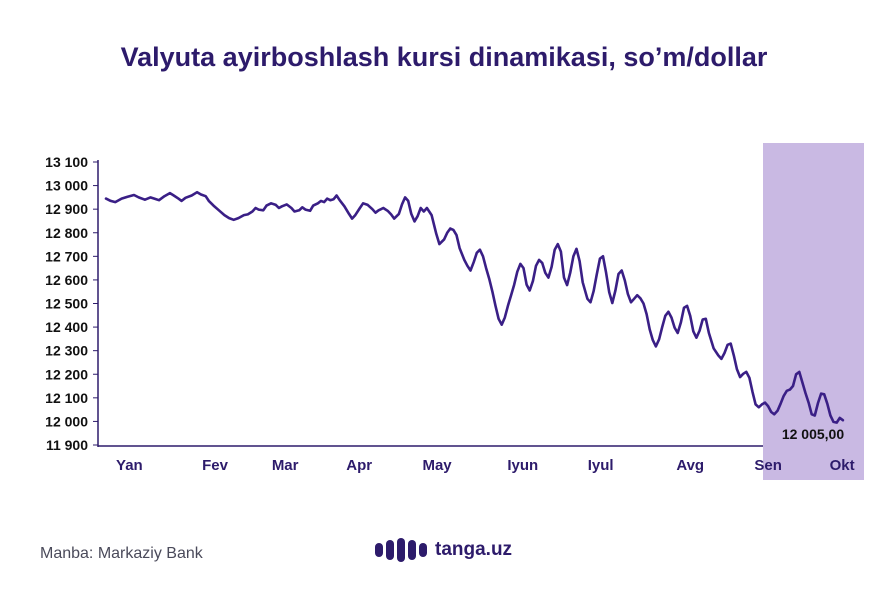  What do you see at coordinates (401, 550) in the screenshot?
I see `logo-icon` at bounding box center [401, 550].